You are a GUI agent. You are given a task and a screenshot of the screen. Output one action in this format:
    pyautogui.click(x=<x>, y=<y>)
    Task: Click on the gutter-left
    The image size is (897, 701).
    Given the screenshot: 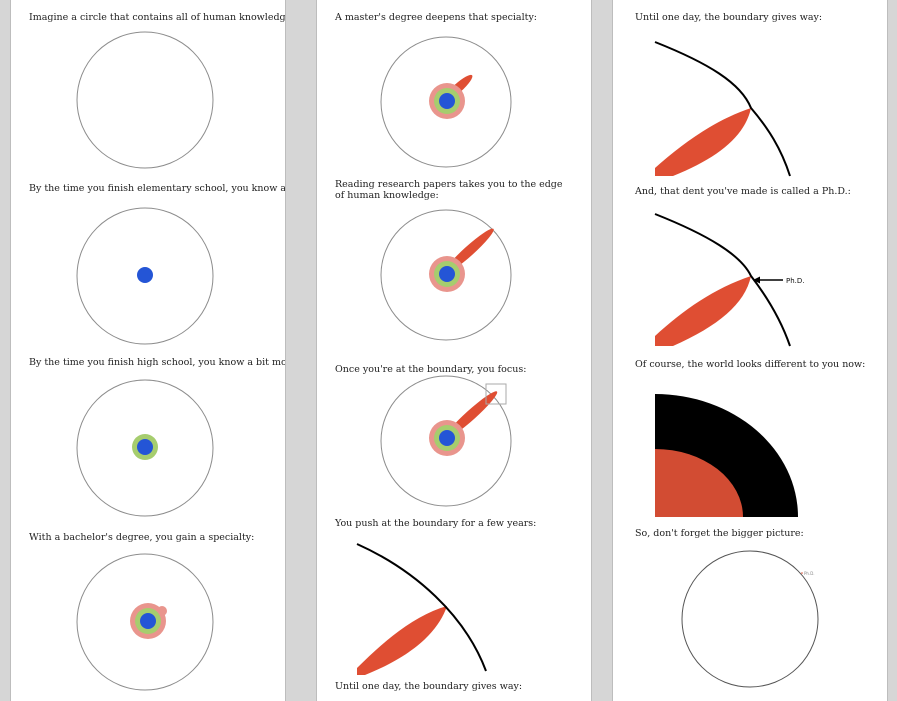 What is the action you would take?
    pyautogui.click(x=5, y=350)
    